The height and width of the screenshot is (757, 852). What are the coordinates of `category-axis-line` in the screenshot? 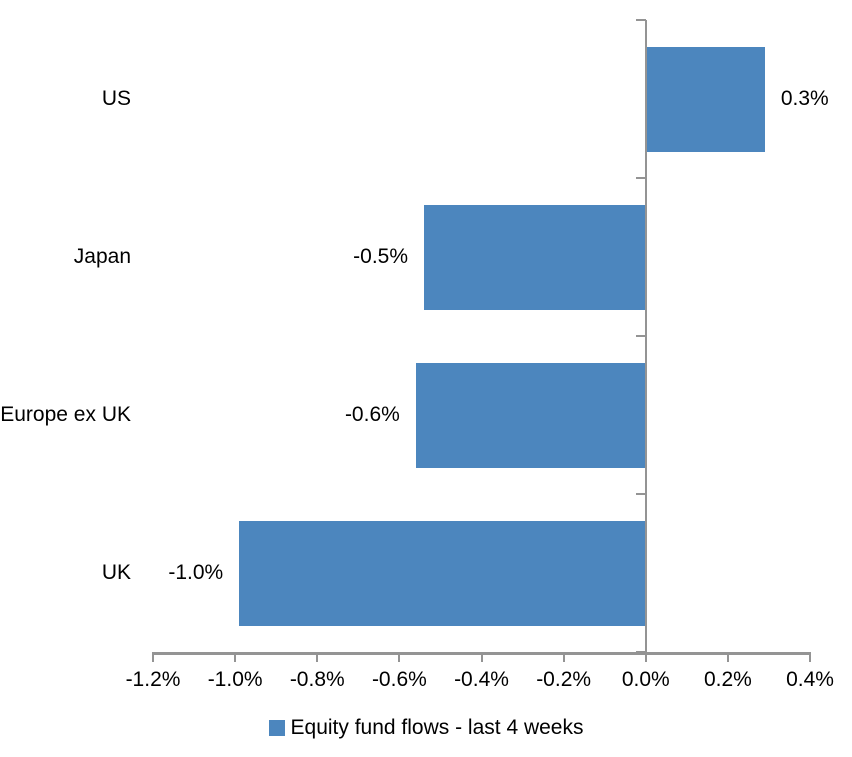 It's located at (645, 340).